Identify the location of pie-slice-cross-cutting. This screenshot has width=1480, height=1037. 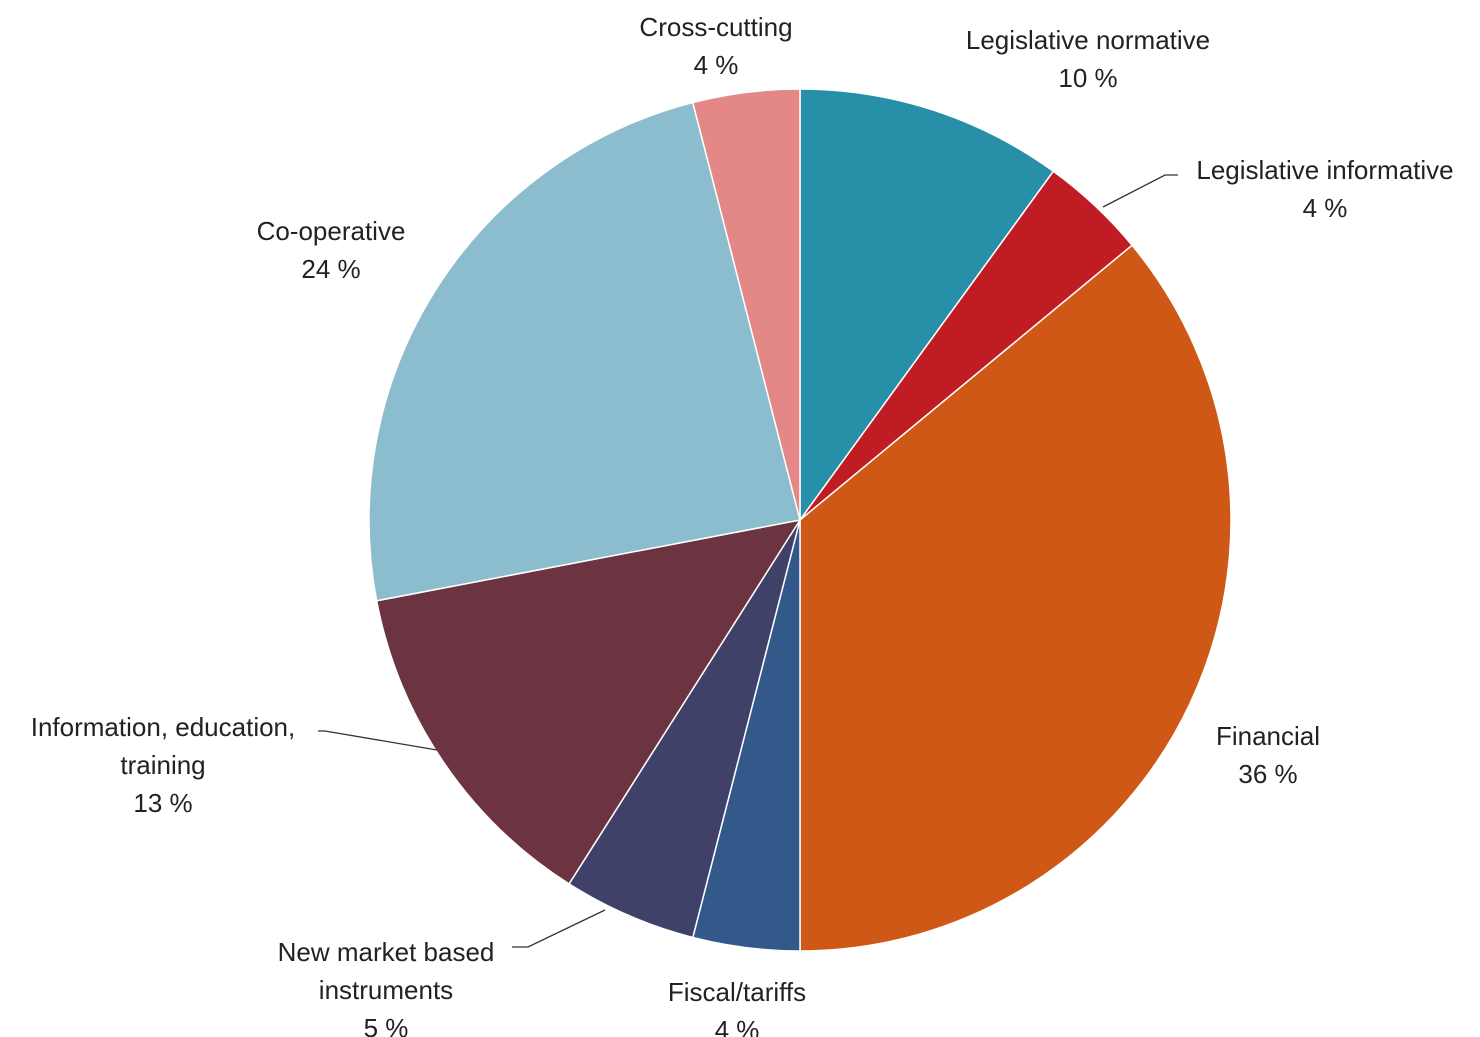
(746, 304).